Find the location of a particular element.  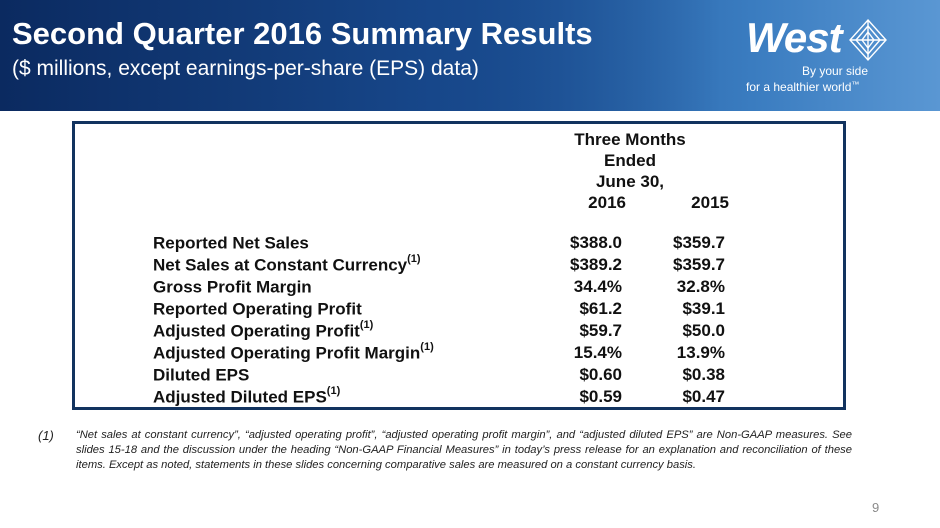

table-row: Reported Net Sales $388.0 $359.7 is located at coordinates (460, 244).